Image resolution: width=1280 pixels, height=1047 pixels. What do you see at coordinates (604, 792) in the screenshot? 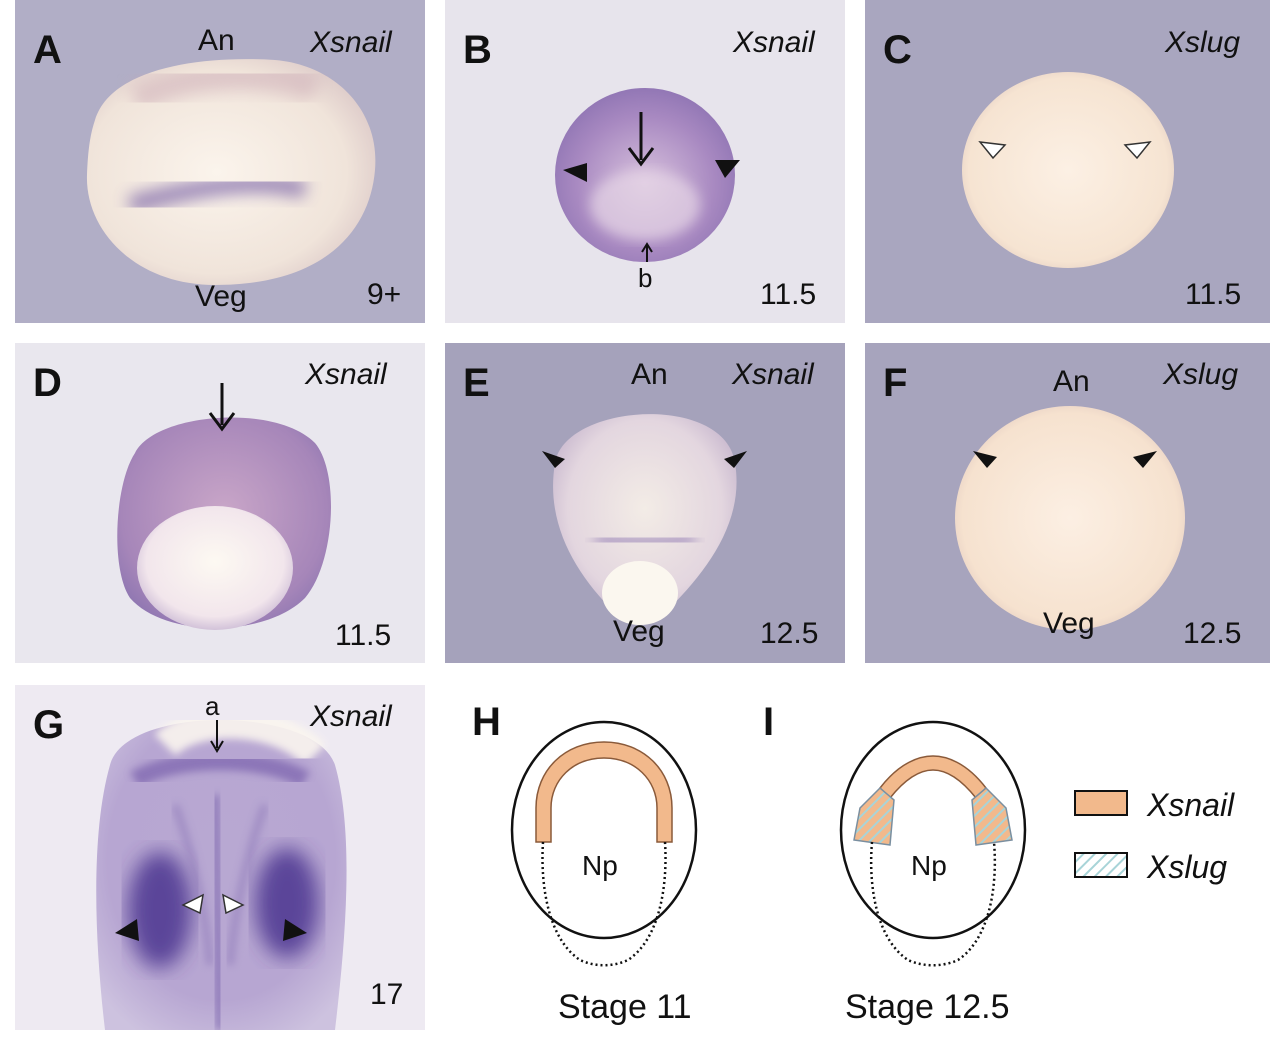
I see `xsnail-domain` at bounding box center [604, 792].